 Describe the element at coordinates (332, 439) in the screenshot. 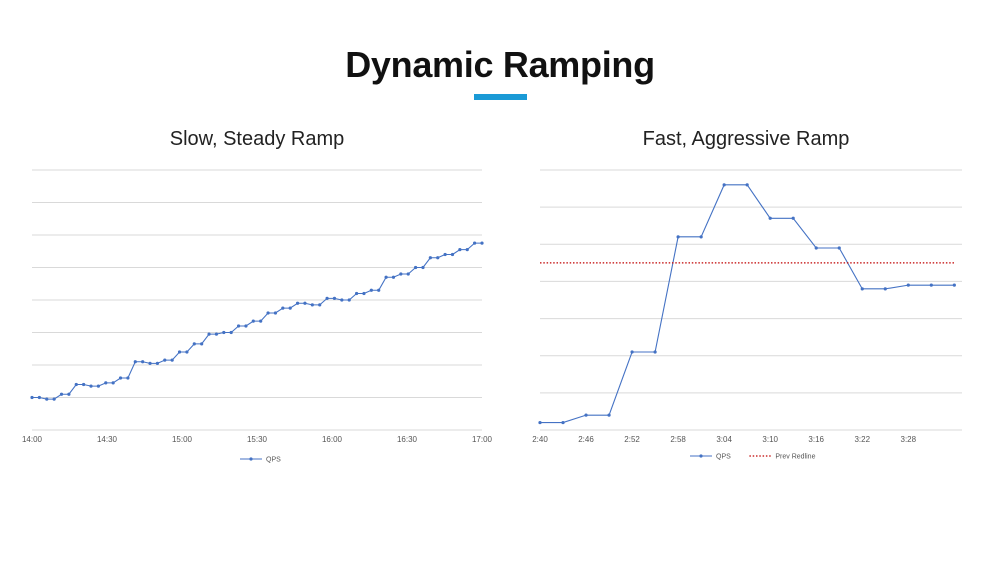

I see `x-tick-label: 16:00` at that location.